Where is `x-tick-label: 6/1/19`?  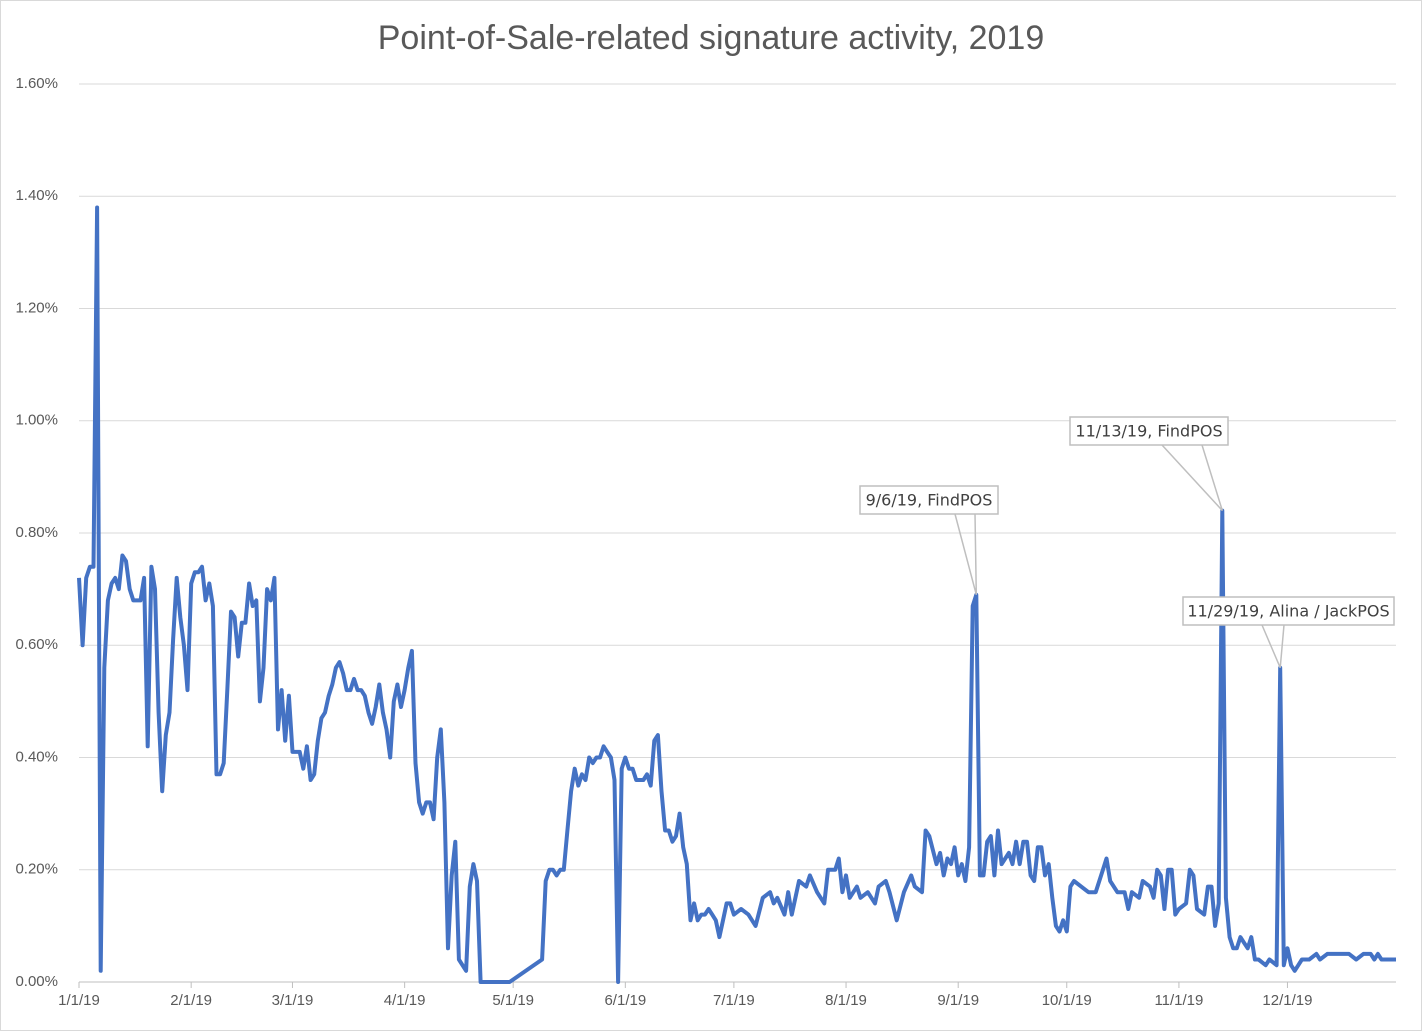 x-tick-label: 6/1/19 is located at coordinates (625, 1000).